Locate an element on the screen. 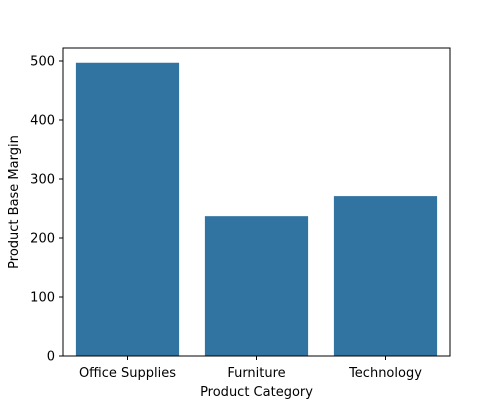 This screenshot has height=404, width=500. y-tick-label: 400 is located at coordinates (42, 120).